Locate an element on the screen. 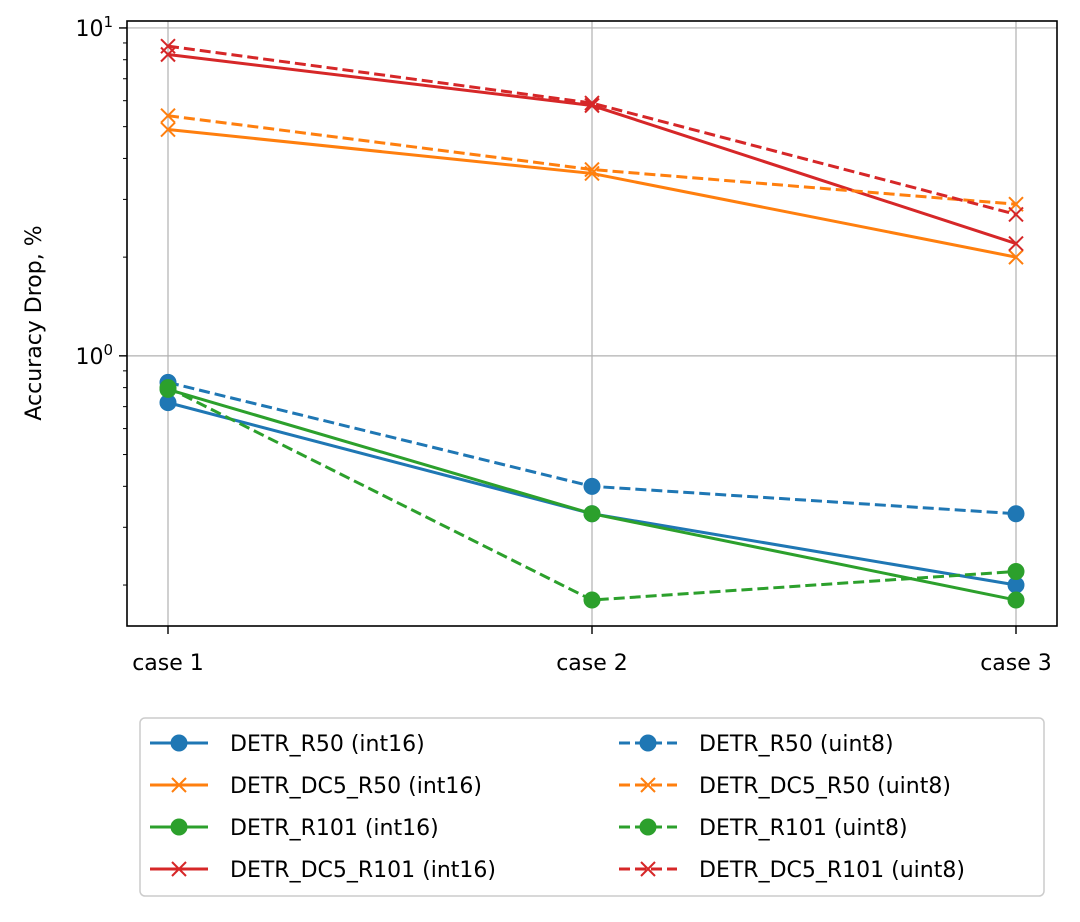 The image size is (1080, 922). x-tick-label: case 2 is located at coordinates (592, 663).